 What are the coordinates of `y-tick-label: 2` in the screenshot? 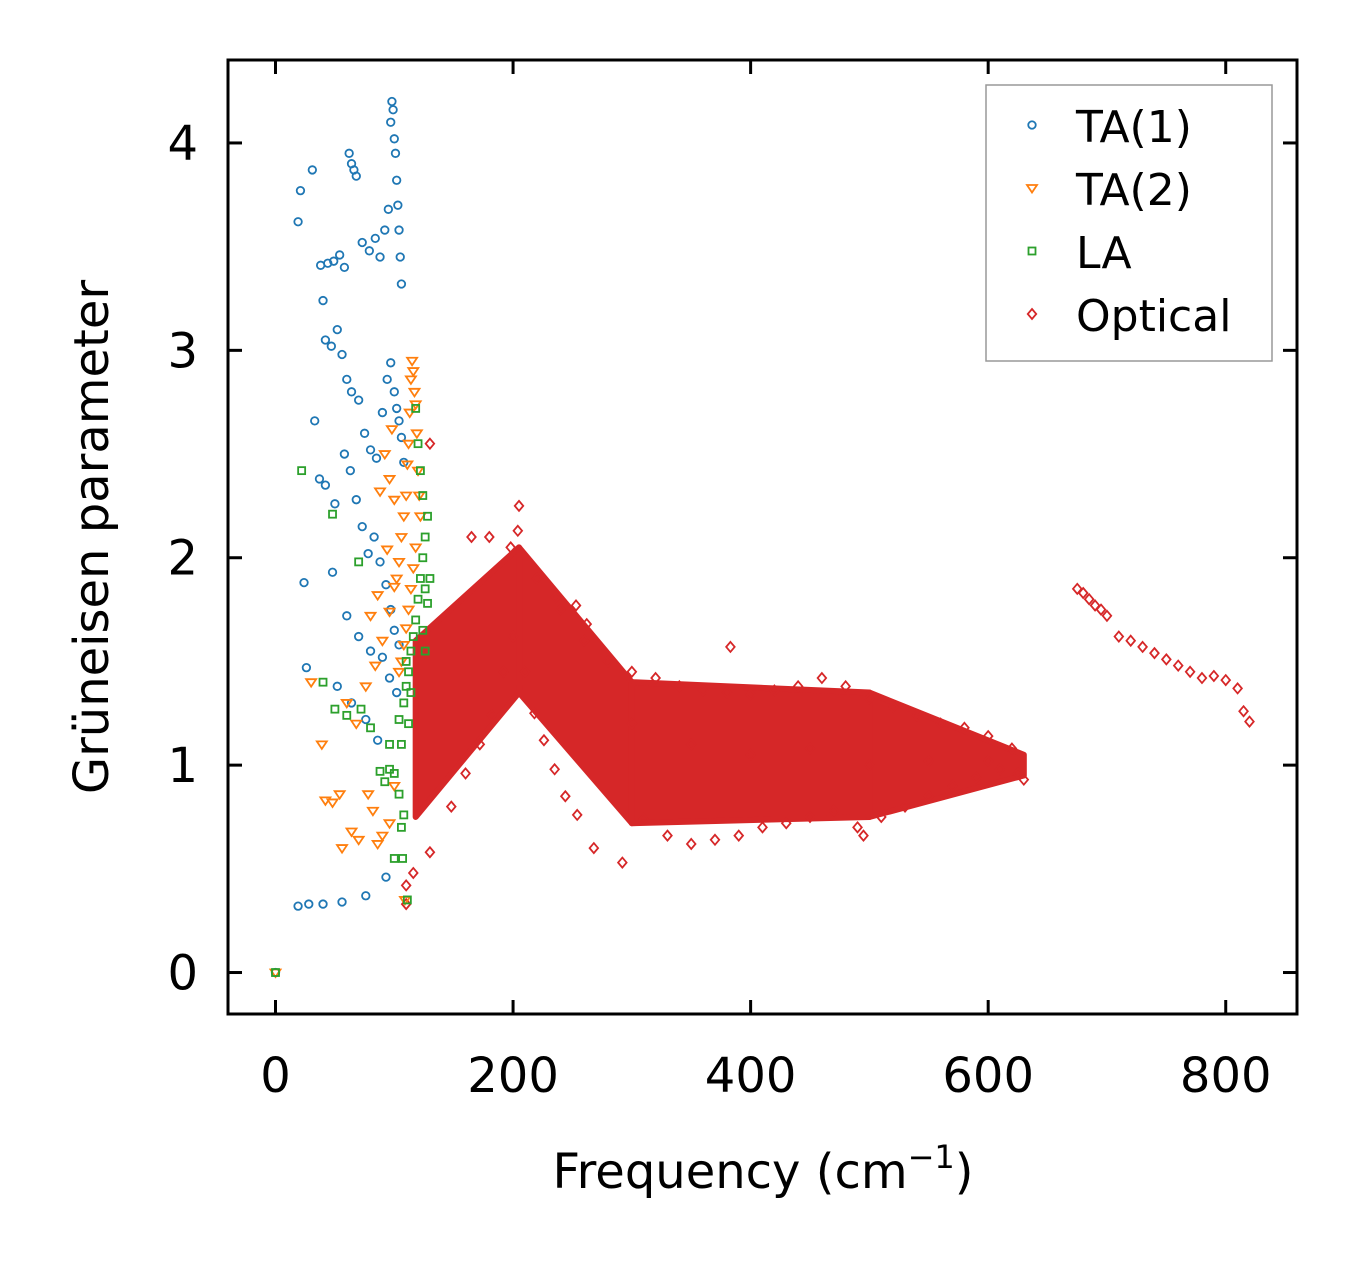 It's located at (182, 559).